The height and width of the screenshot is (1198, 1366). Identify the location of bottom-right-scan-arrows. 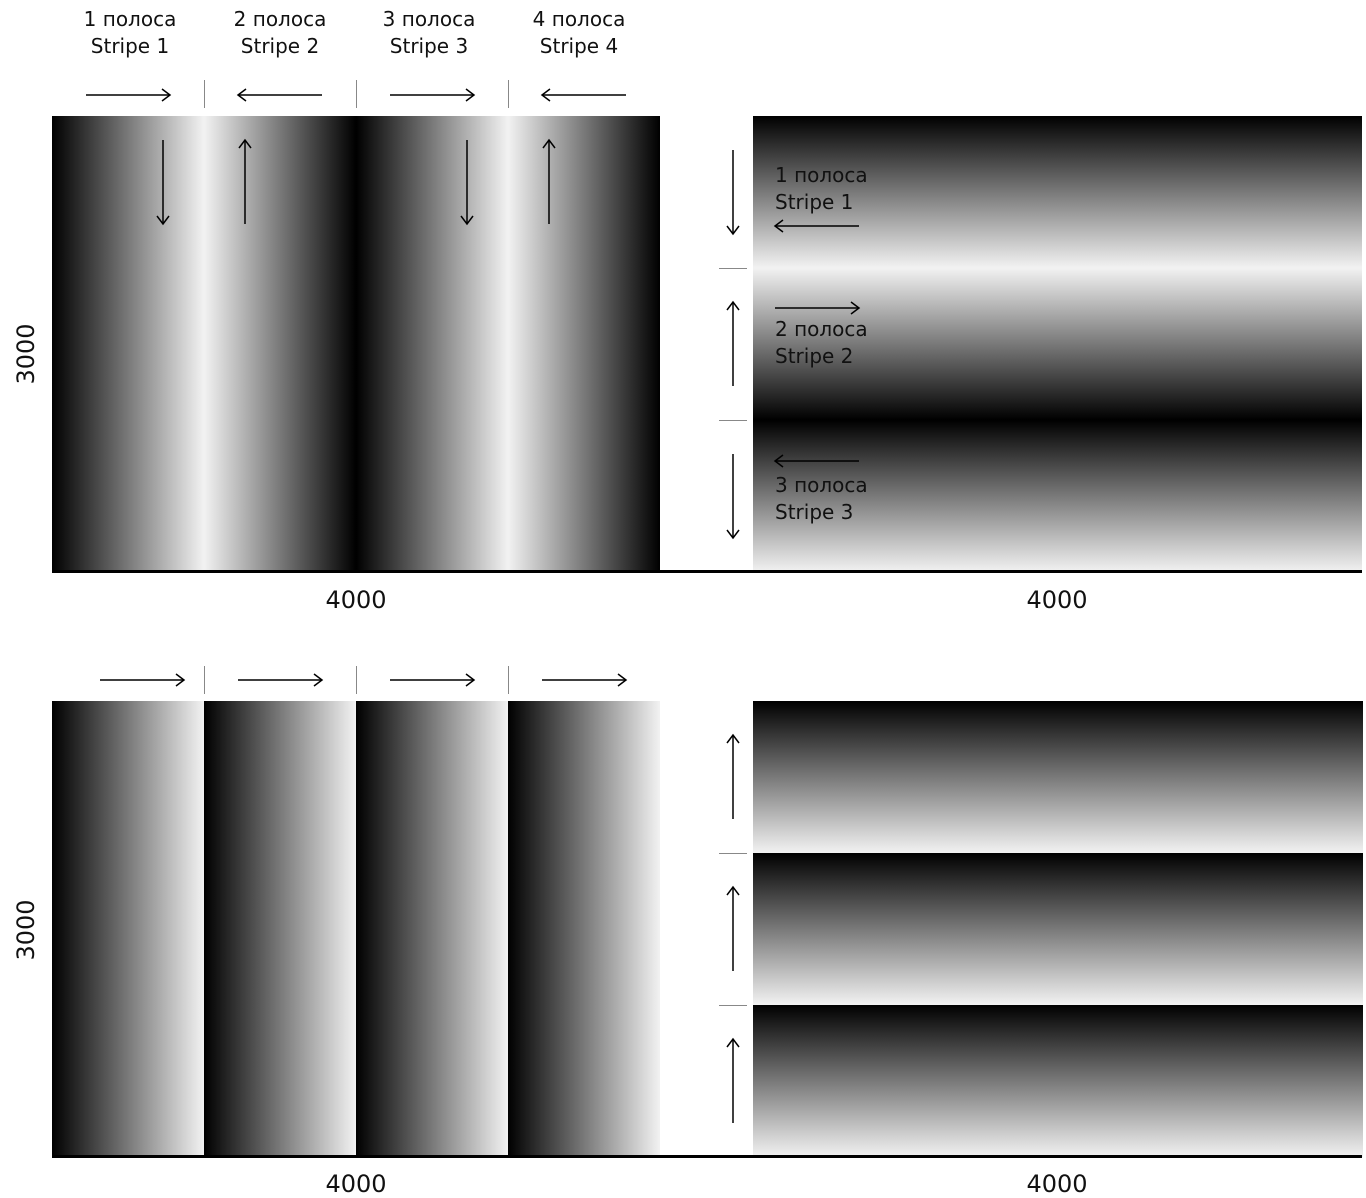
(733, 928).